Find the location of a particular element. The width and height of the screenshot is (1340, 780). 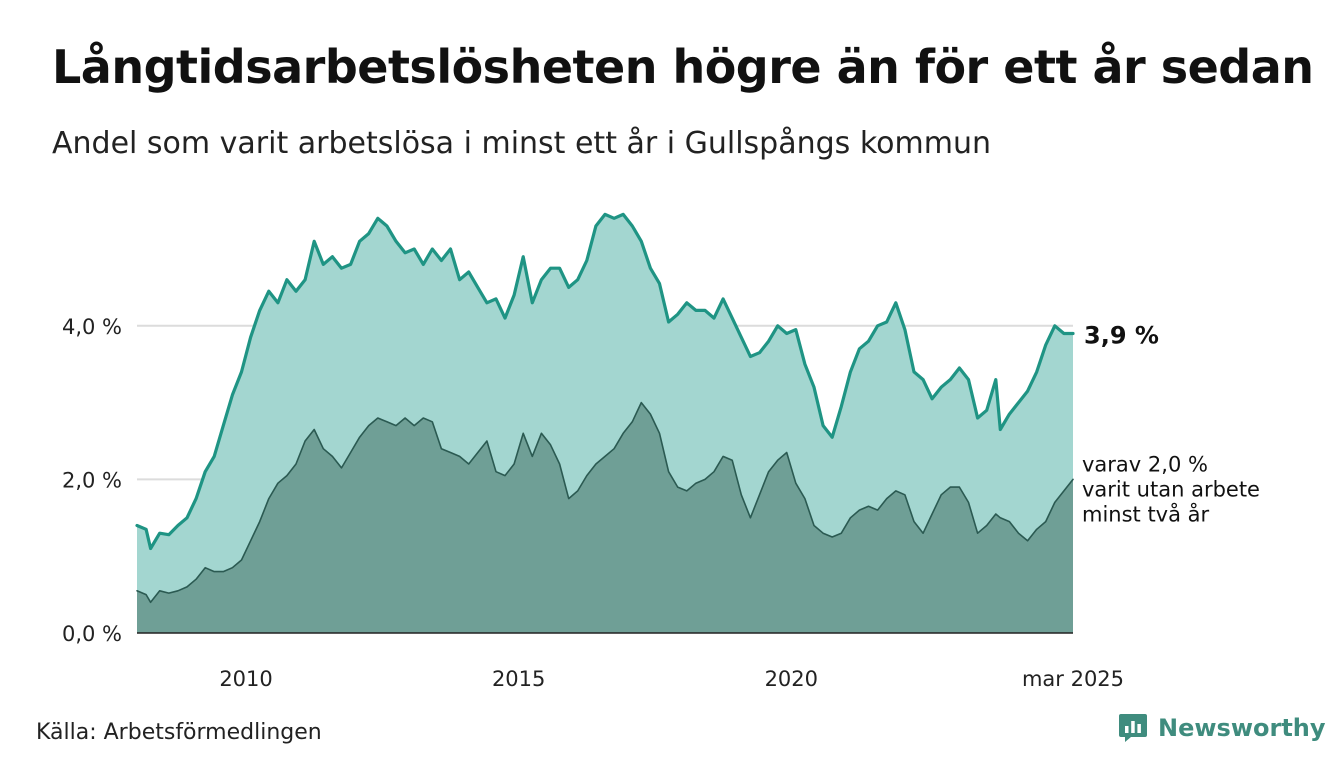

x-tick-label: 2020 is located at coordinates (791, 679).